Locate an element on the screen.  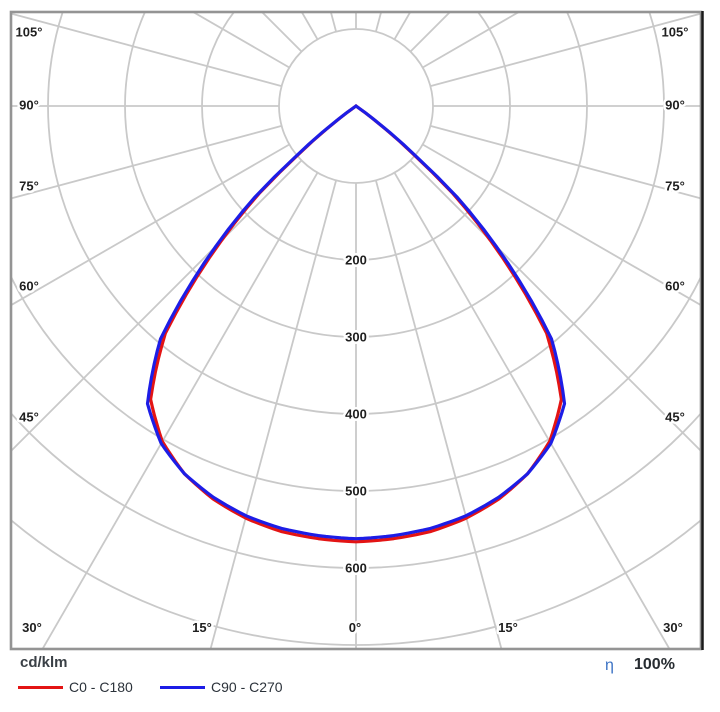
legend: C0 - C180 C90 - C270 is located at coordinates (360, 688).